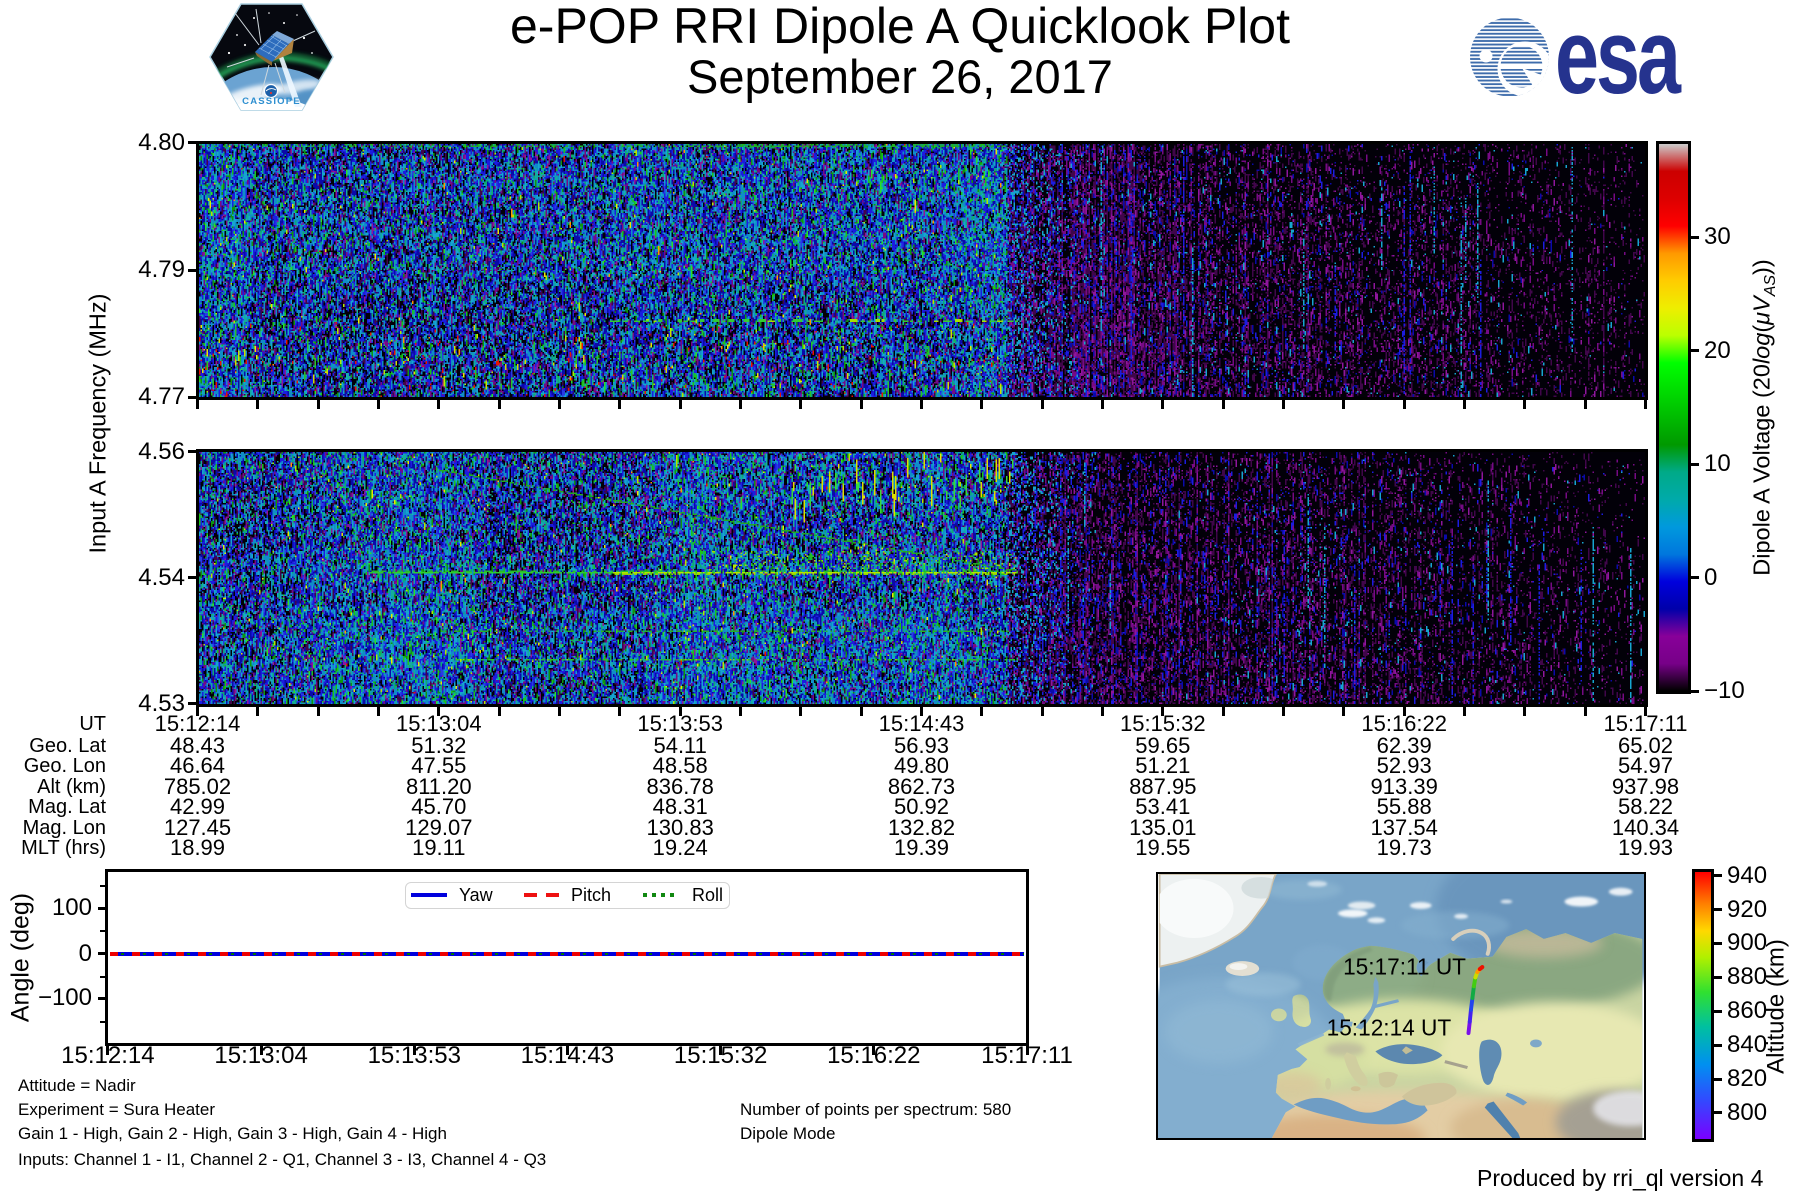 This screenshot has width=1800, height=1200. What do you see at coordinates (271, 101) in the screenshot?
I see `svg-text: CASSIOPE` at bounding box center [271, 101].